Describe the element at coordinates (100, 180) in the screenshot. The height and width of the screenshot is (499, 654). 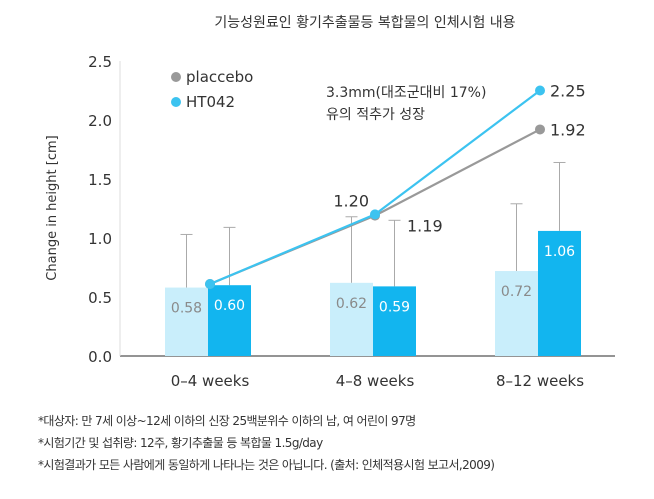
I see `y-tick-label: 1.5` at that location.